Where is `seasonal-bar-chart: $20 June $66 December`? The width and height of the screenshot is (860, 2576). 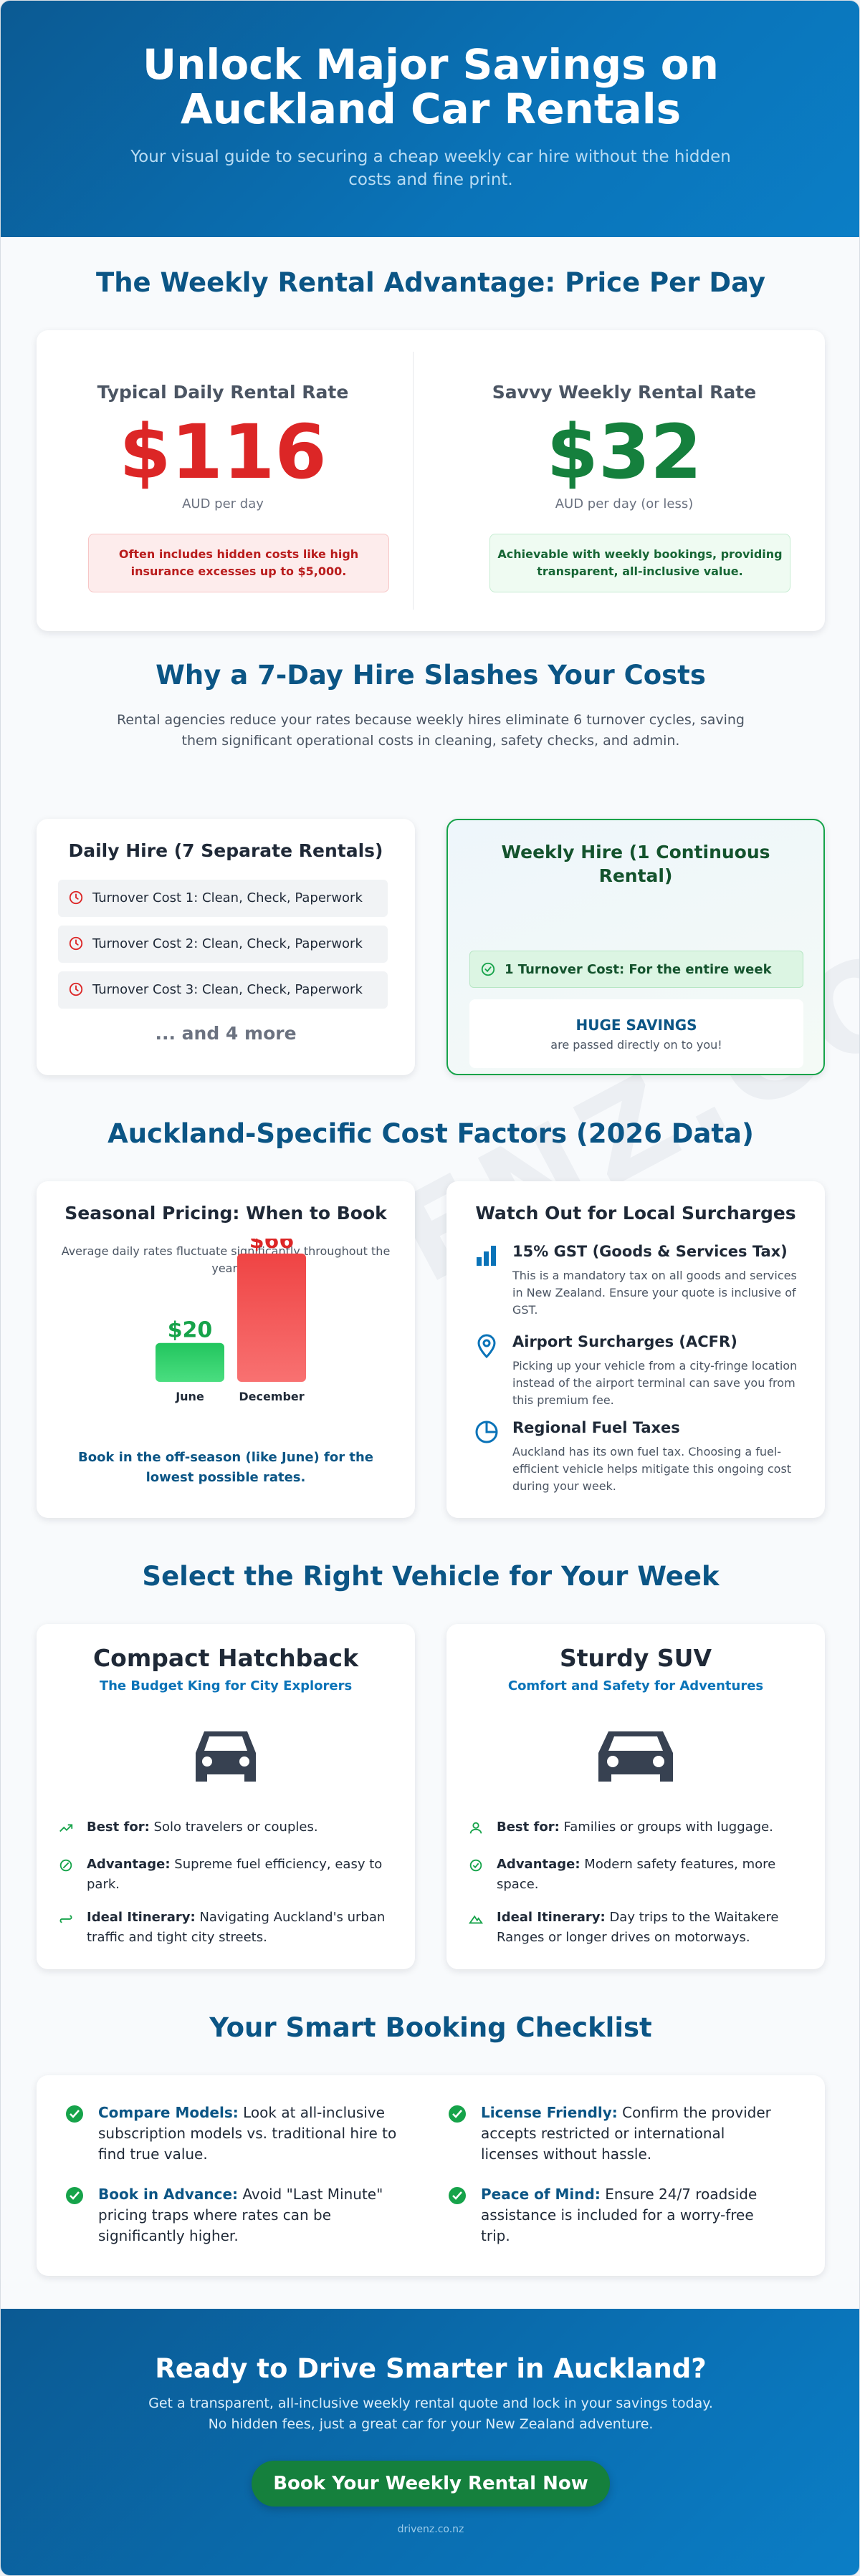
seasonal-bar-chart: $20 June $66 December is located at coordinates (231, 1321).